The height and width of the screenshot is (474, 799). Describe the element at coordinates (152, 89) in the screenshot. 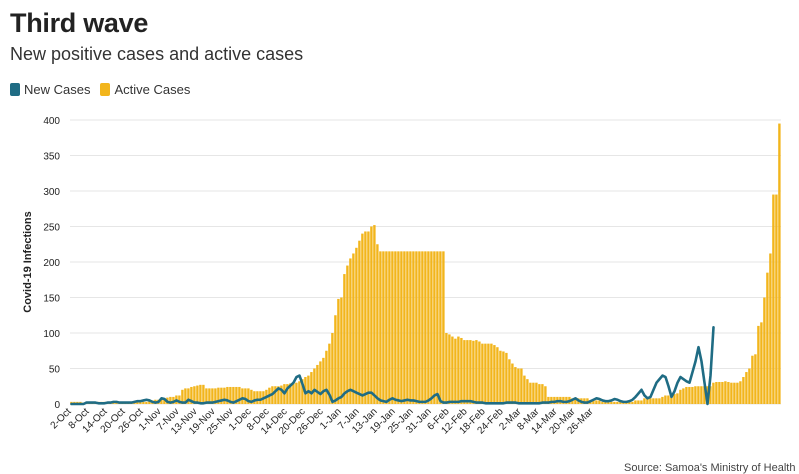

I see `legend-label-active-cases: Active Cases` at that location.